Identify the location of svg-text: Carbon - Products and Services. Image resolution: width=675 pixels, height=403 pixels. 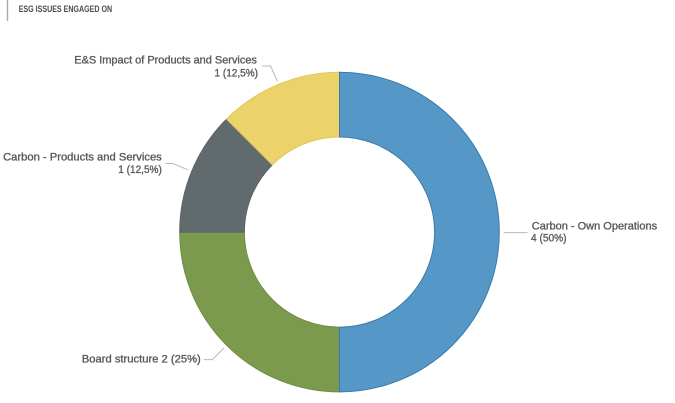
(82, 157).